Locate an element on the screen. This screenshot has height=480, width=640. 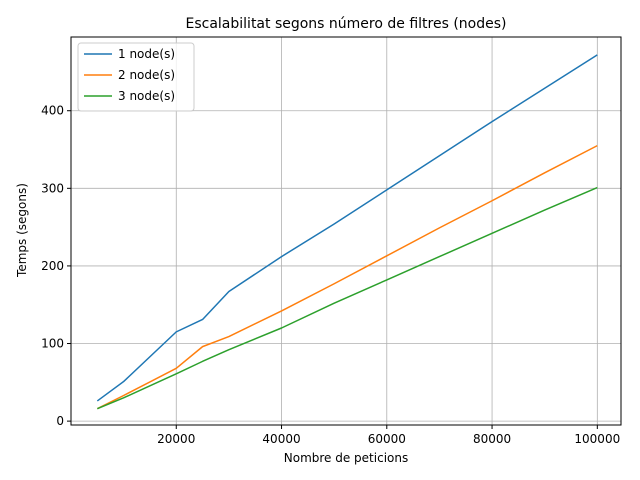
y-tick-label: 200 is located at coordinates (52, 266).